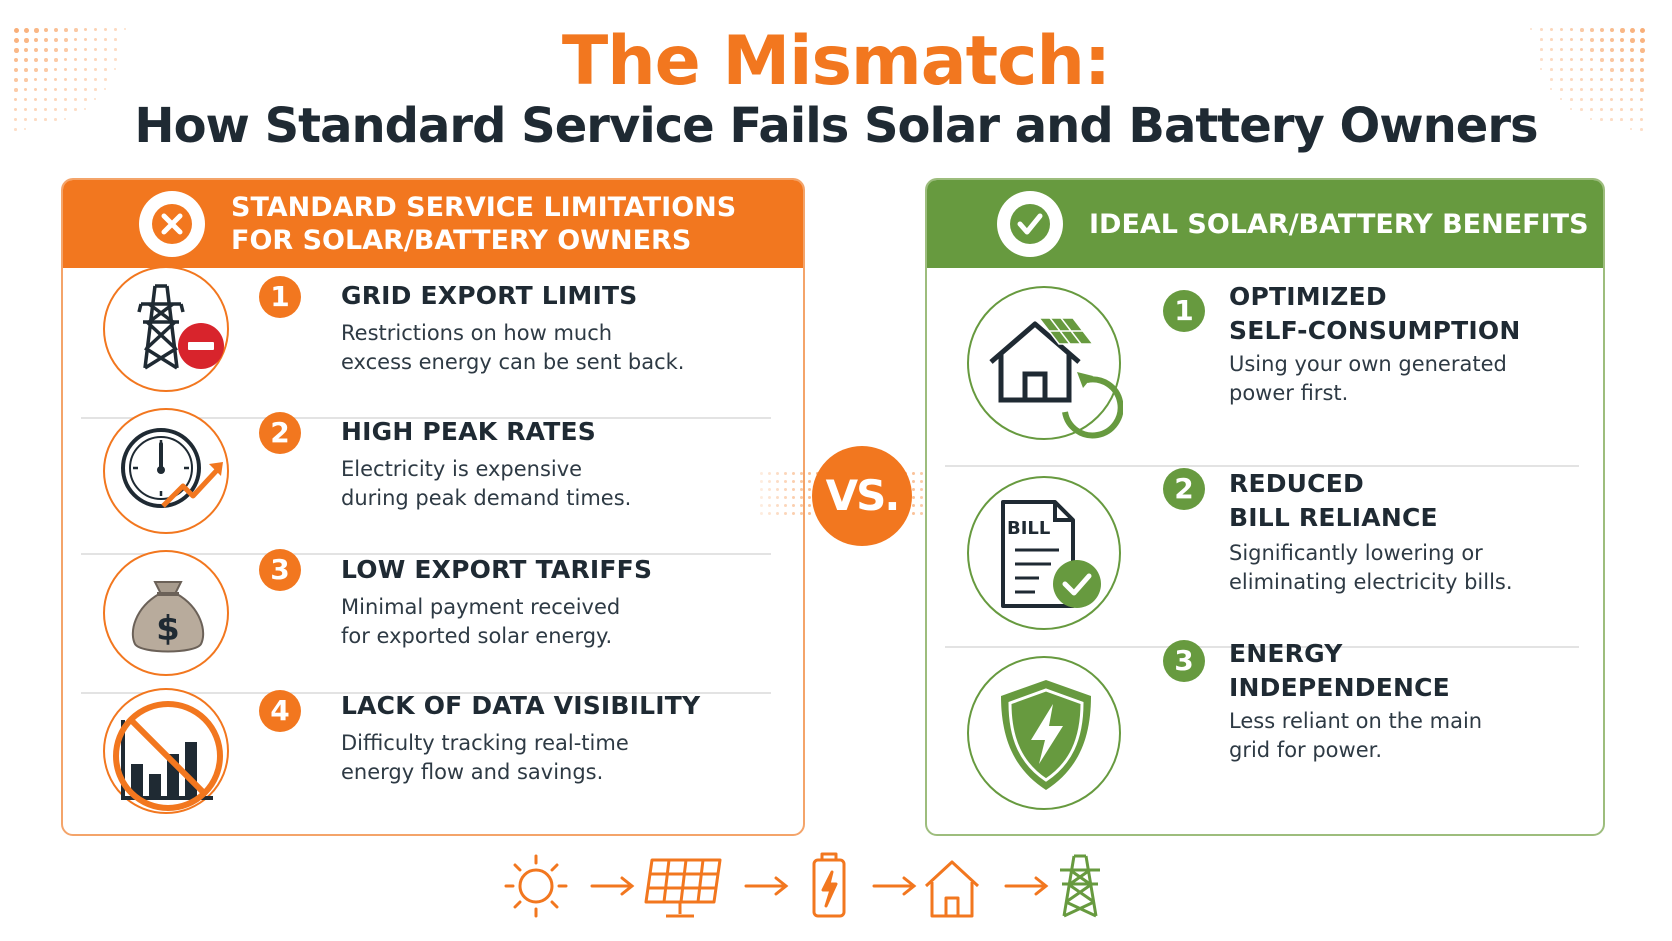 This screenshot has width=1672, height=941. Describe the element at coordinates (1333, 500) in the screenshot. I see `item-title: REDUCED BILL RELIANCE` at that location.